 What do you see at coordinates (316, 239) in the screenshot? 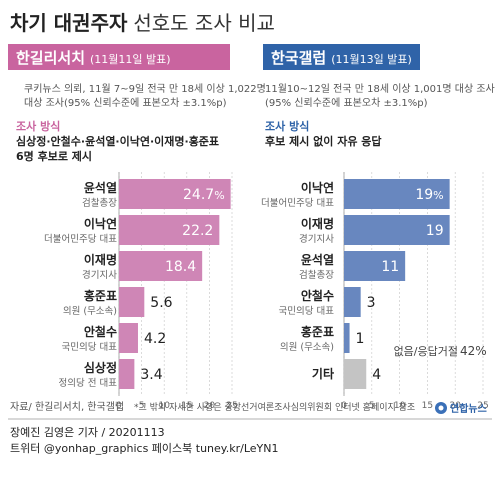
I see `right-category-sub: 경기지사` at bounding box center [316, 239].